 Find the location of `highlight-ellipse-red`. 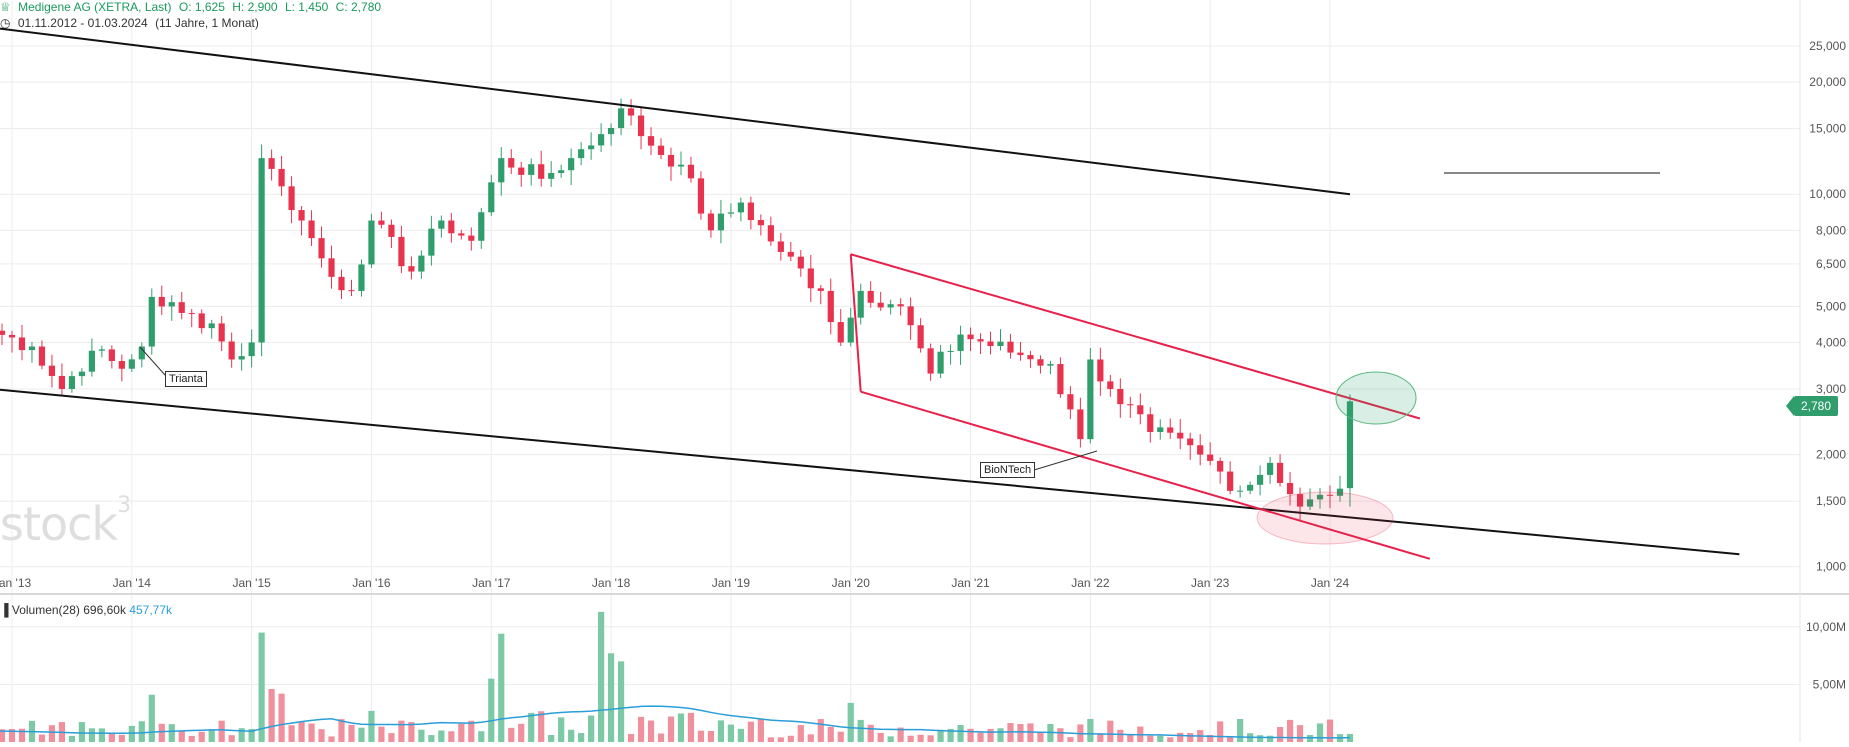

highlight-ellipse-red is located at coordinates (1325, 518).